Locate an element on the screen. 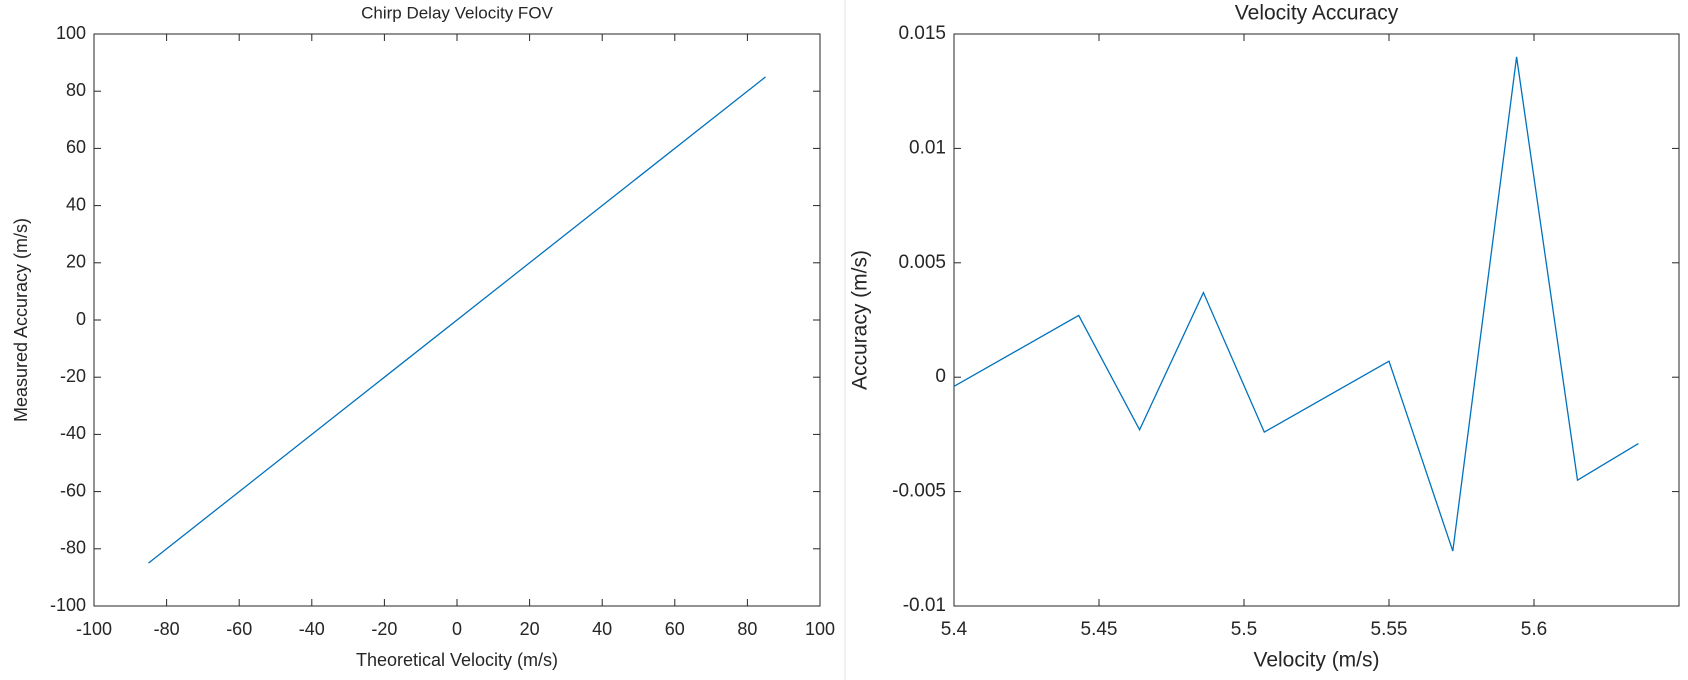 This screenshot has height=680, width=1688. y-tick-label: -60 is located at coordinates (73, 490).